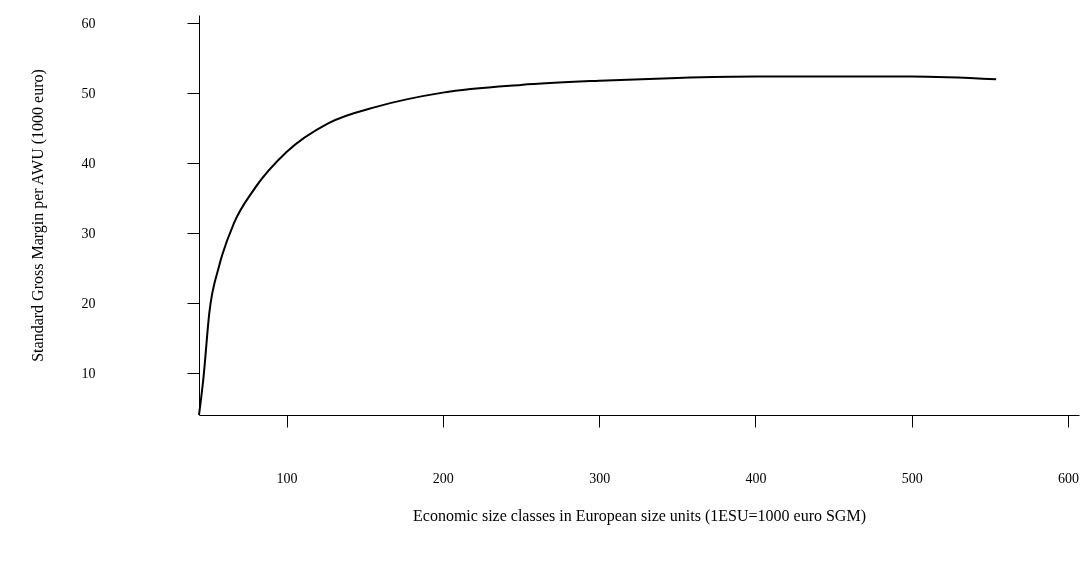  Describe the element at coordinates (287, 478) in the screenshot. I see `x-tick-label: 100` at that location.